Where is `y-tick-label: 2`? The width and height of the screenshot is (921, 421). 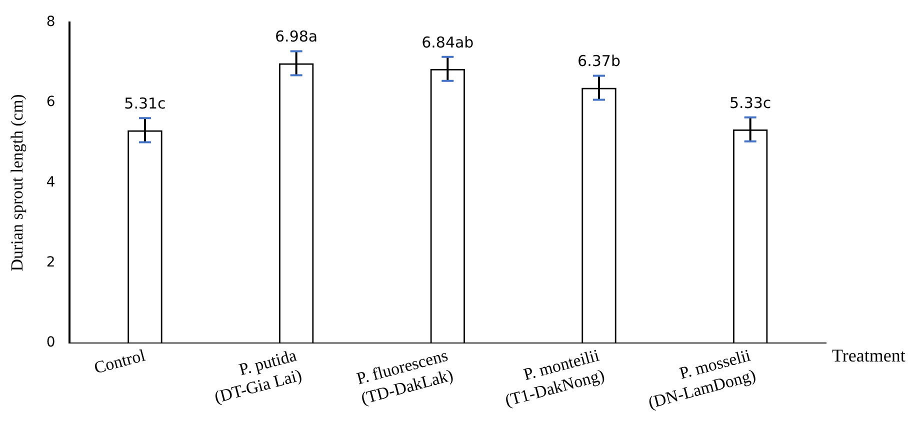 y-tick-label: 2 is located at coordinates (51, 262).